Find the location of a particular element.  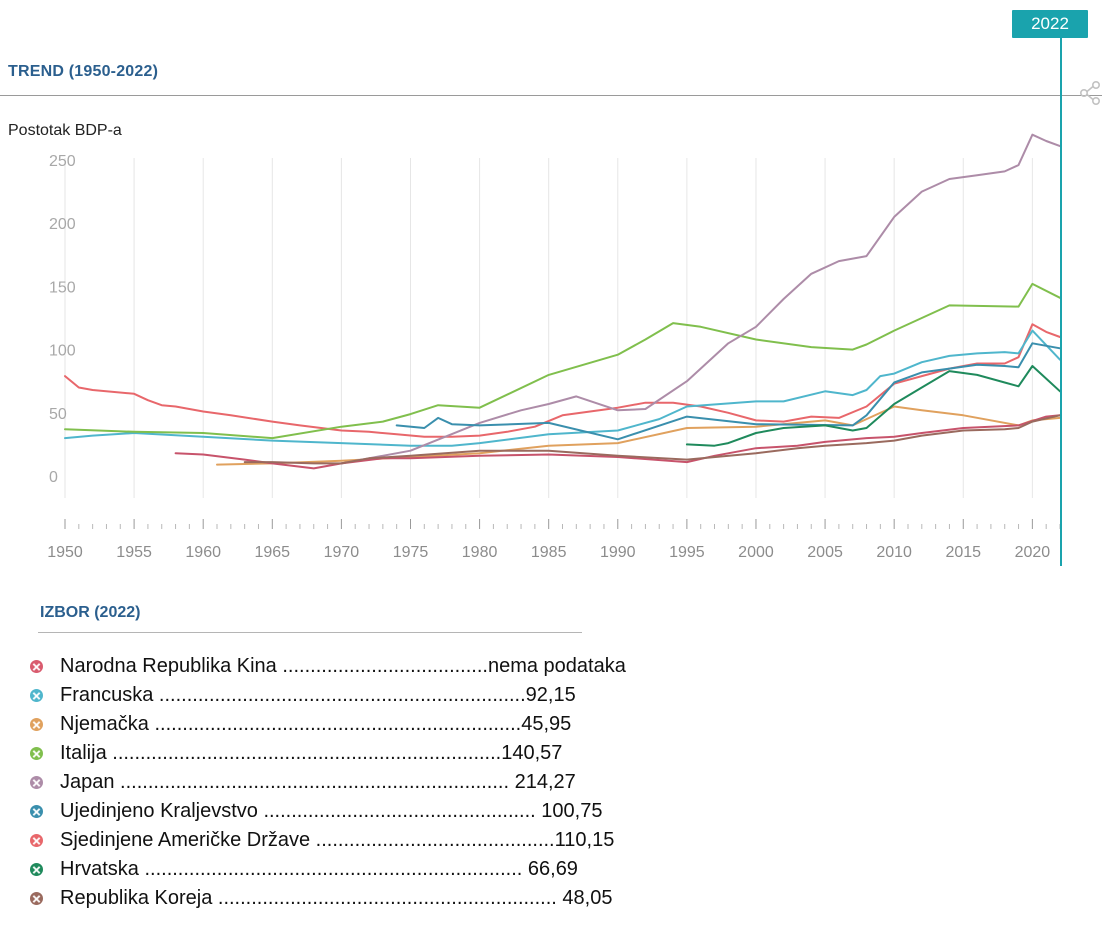

legend-country-name: Hrvatska is located at coordinates (99, 869).